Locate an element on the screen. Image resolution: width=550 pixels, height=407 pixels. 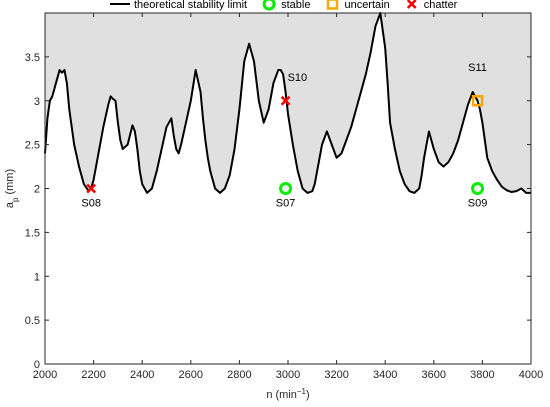
y-tick-label: 0 is located at coordinates (37, 365).